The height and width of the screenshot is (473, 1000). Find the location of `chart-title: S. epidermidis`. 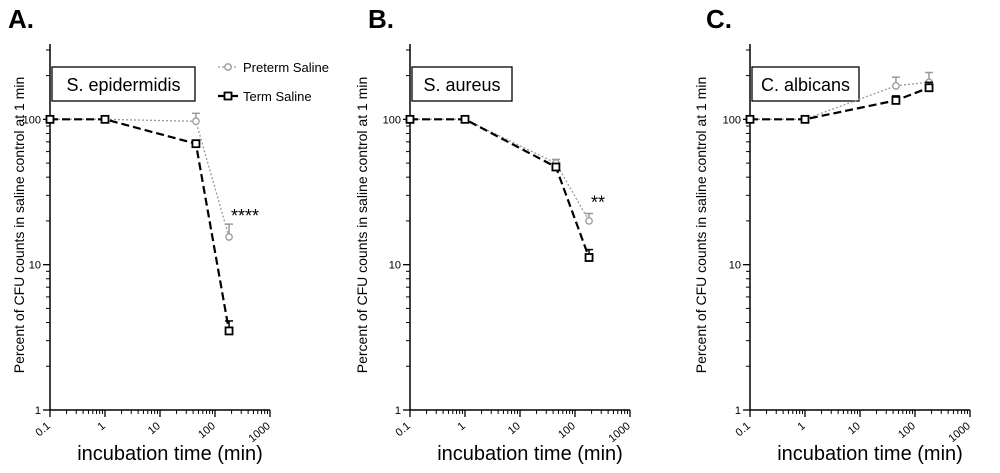

chart-title: S. epidermidis is located at coordinates (123, 85).